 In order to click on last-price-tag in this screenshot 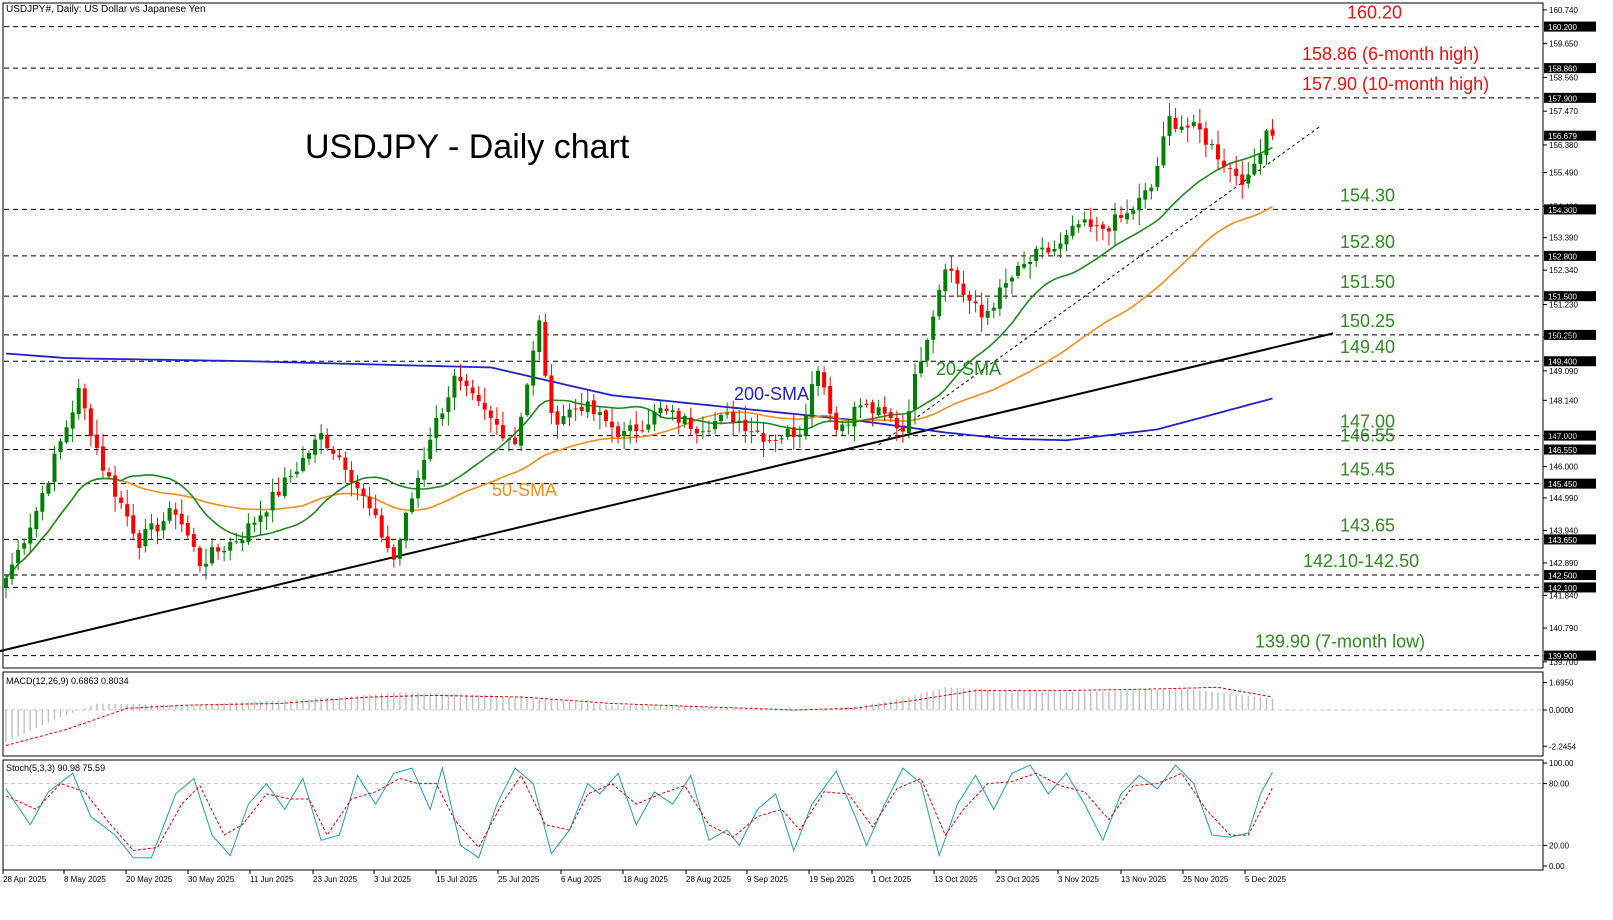, I will do `click(1570, 135)`.